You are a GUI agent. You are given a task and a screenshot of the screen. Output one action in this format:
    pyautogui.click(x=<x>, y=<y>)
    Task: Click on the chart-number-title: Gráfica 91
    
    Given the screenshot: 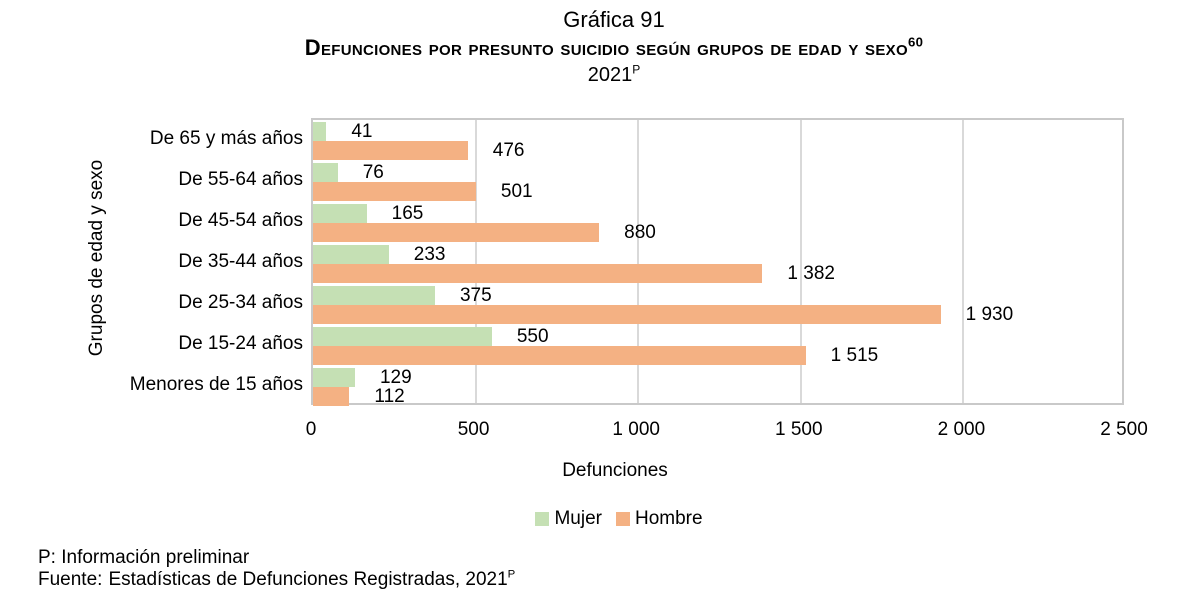 What is the action you would take?
    pyautogui.click(x=614, y=19)
    